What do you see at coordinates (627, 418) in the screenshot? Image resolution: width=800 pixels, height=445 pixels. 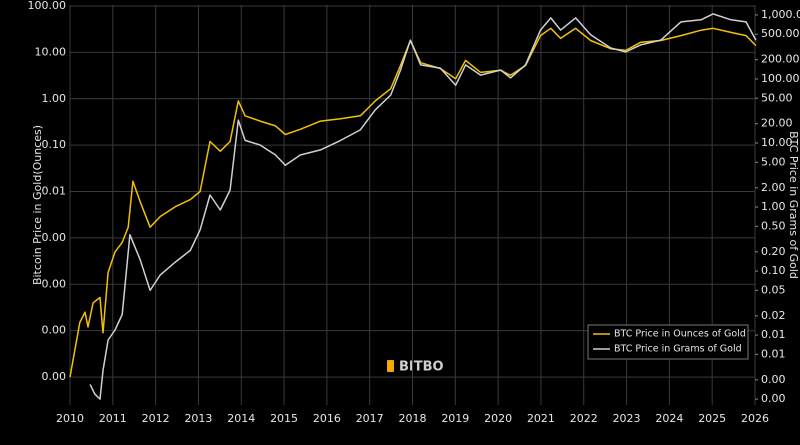 I see `x-tick-label: 2023` at bounding box center [627, 418].